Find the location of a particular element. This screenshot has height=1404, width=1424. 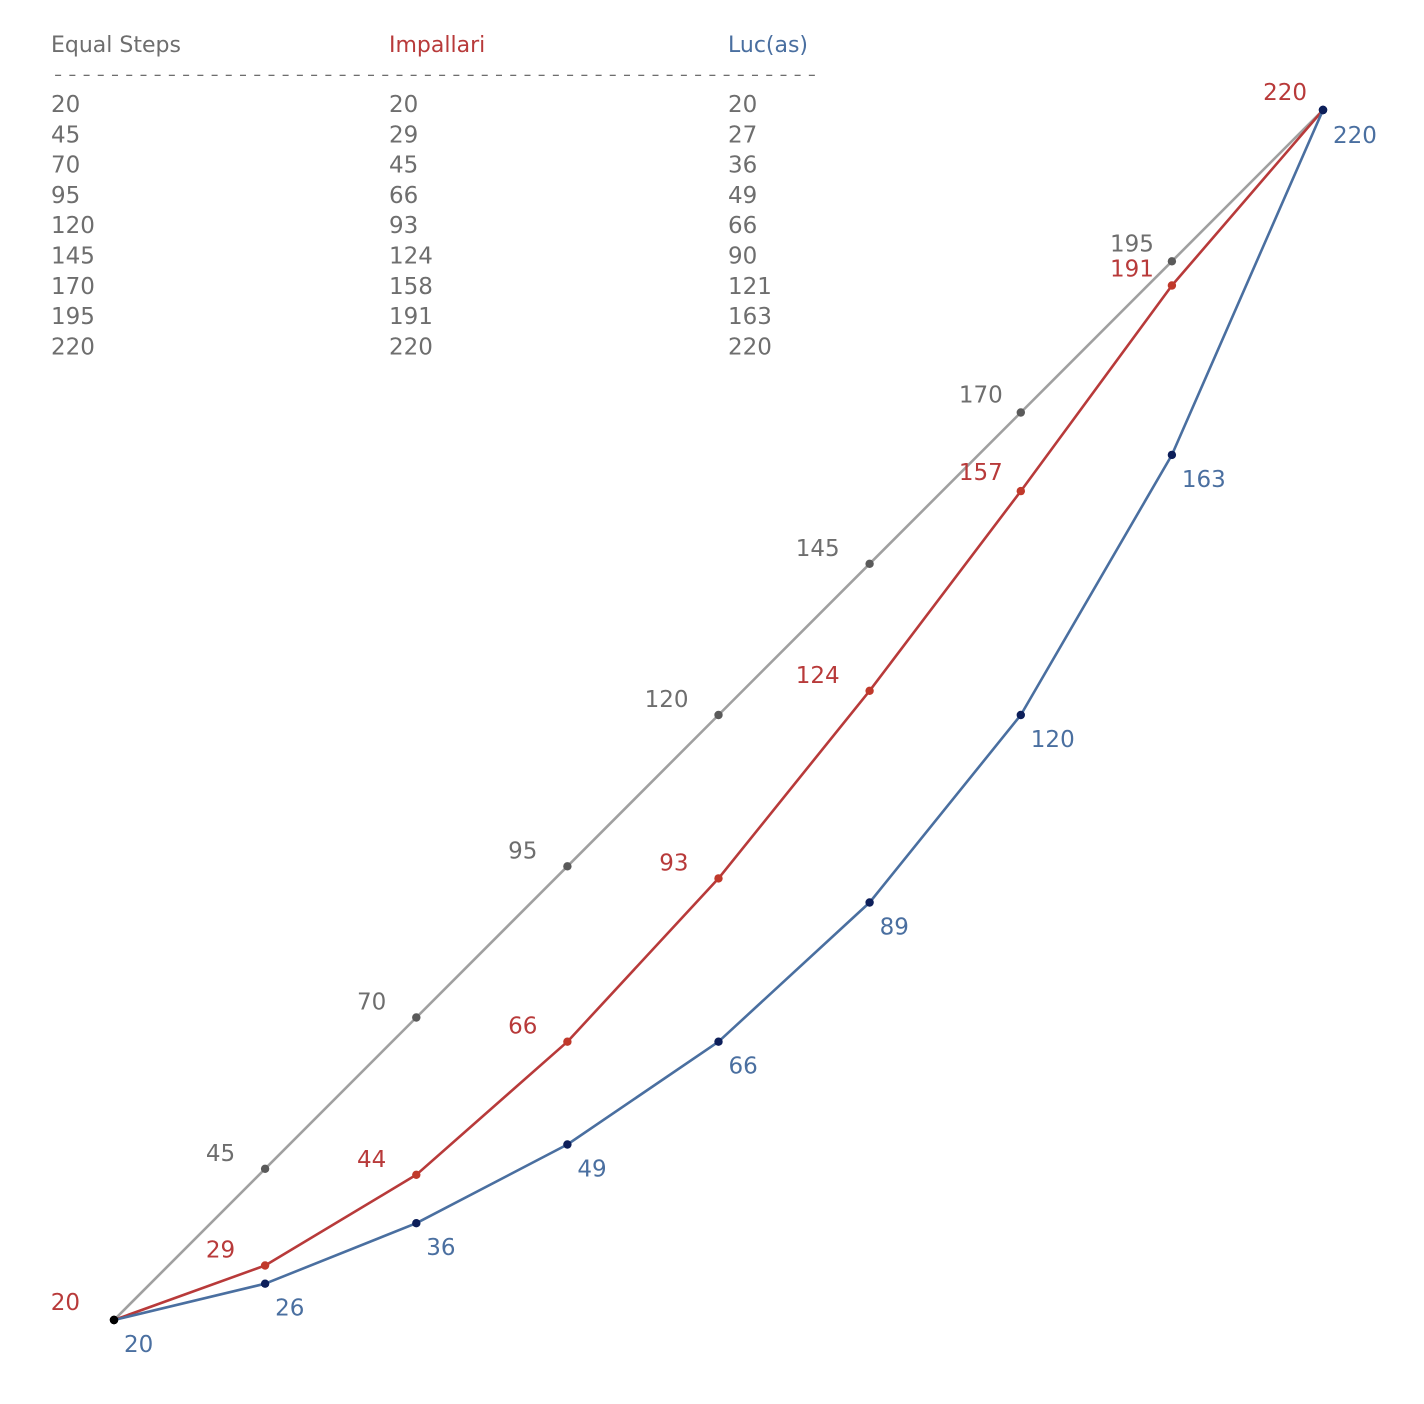

data-label-equal-steps: 120 is located at coordinates (667, 700).